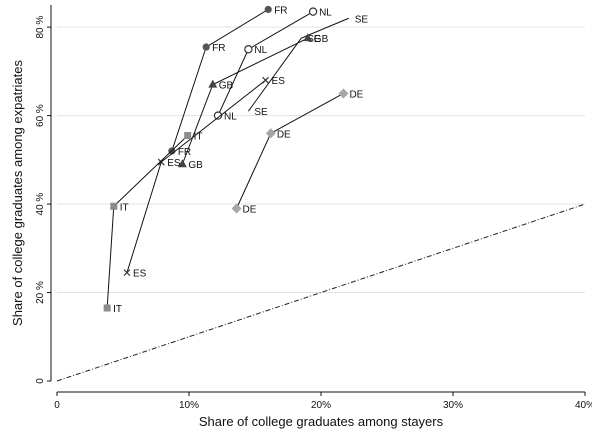 Image resolution: width=592 pixels, height=430 pixels. What do you see at coordinates (298, 64) in the screenshot?
I see `series-line-se` at bounding box center [298, 64].